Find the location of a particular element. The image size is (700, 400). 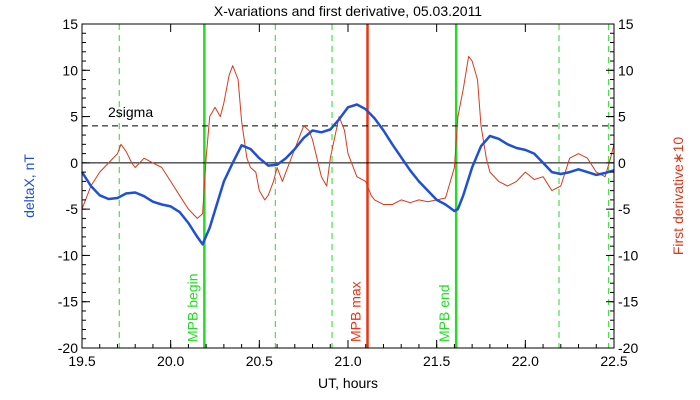

y-tick-label-left-3: -5 is located at coordinates (72, 209).